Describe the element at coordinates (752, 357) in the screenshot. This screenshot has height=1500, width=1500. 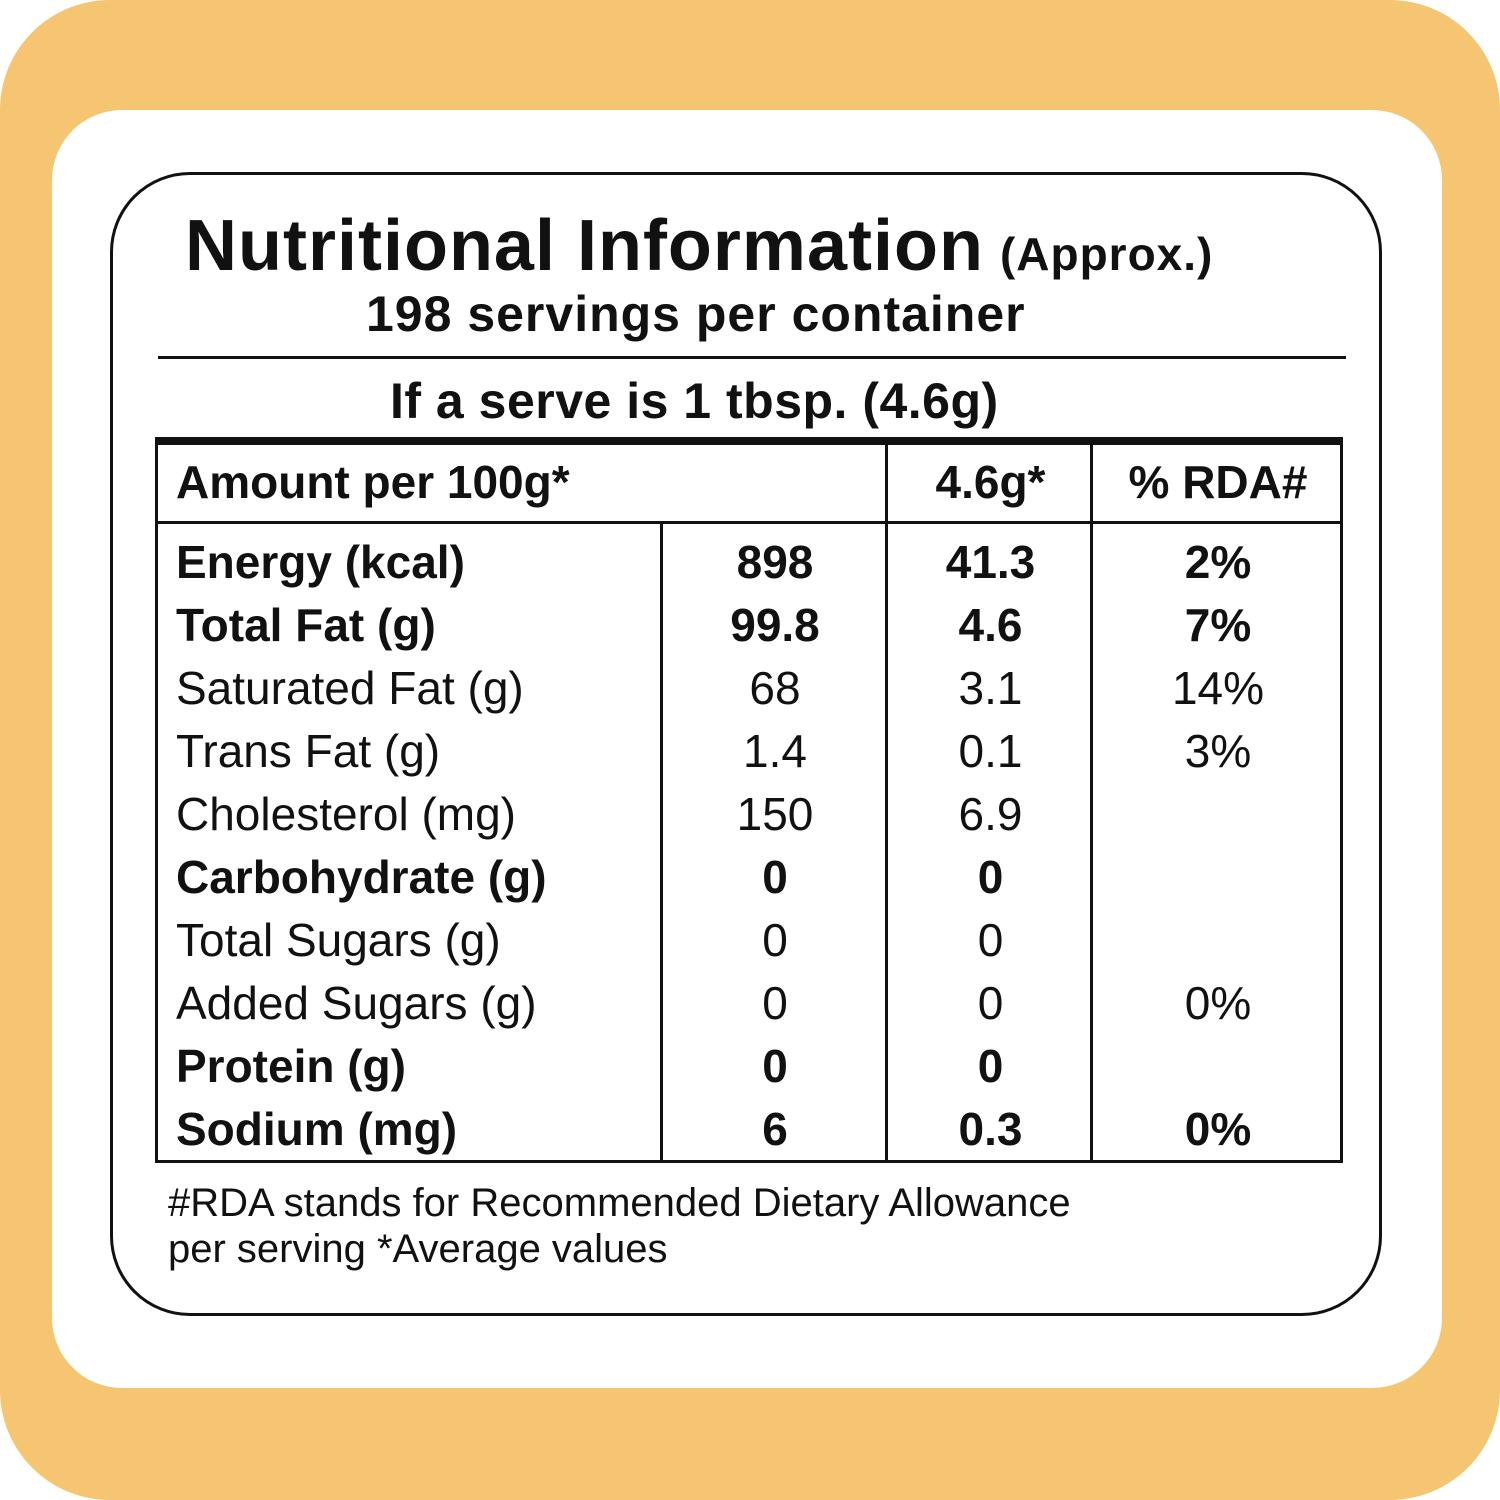
I see `divider` at that location.